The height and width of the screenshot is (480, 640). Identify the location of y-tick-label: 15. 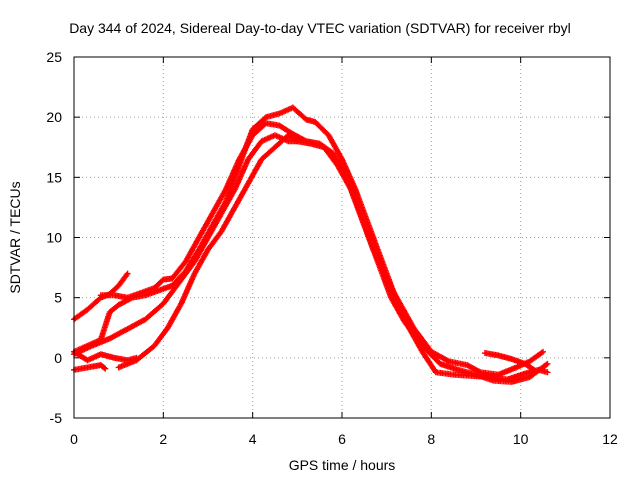
(54, 177).